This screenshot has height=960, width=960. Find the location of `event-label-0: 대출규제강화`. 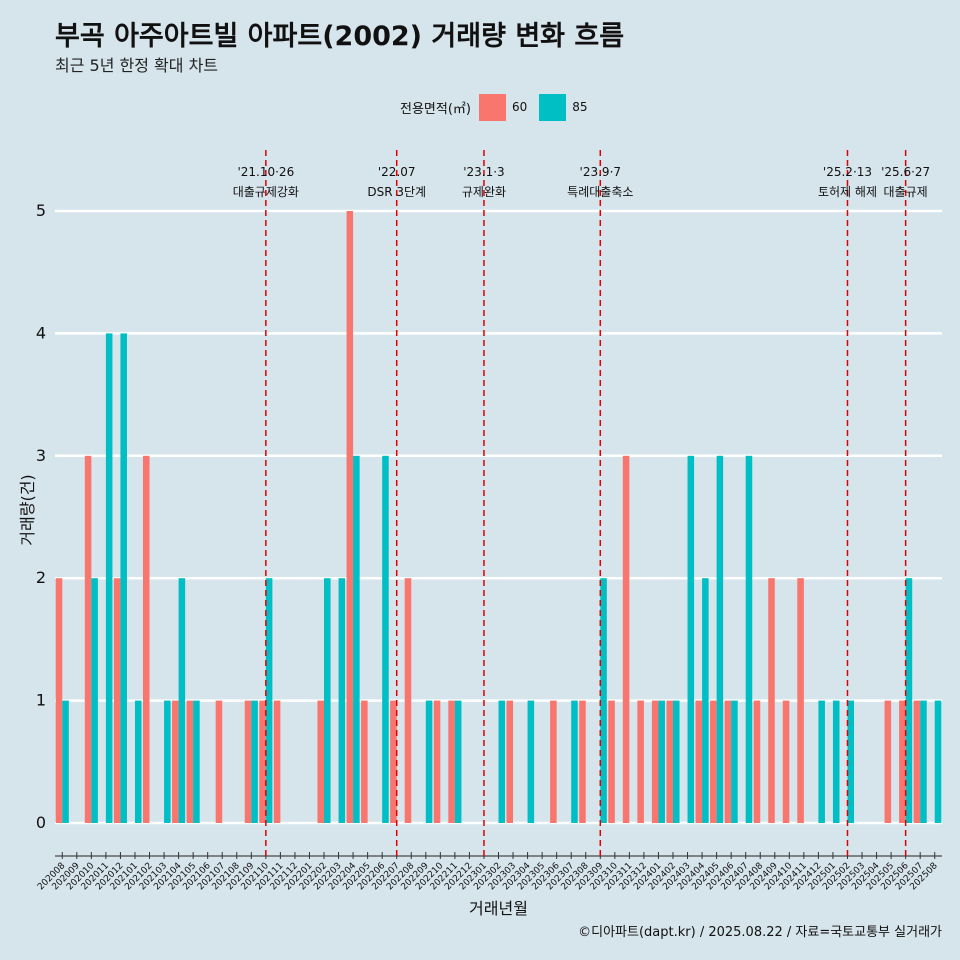

event-label-0: 대출규제강화 is located at coordinates (266, 192).